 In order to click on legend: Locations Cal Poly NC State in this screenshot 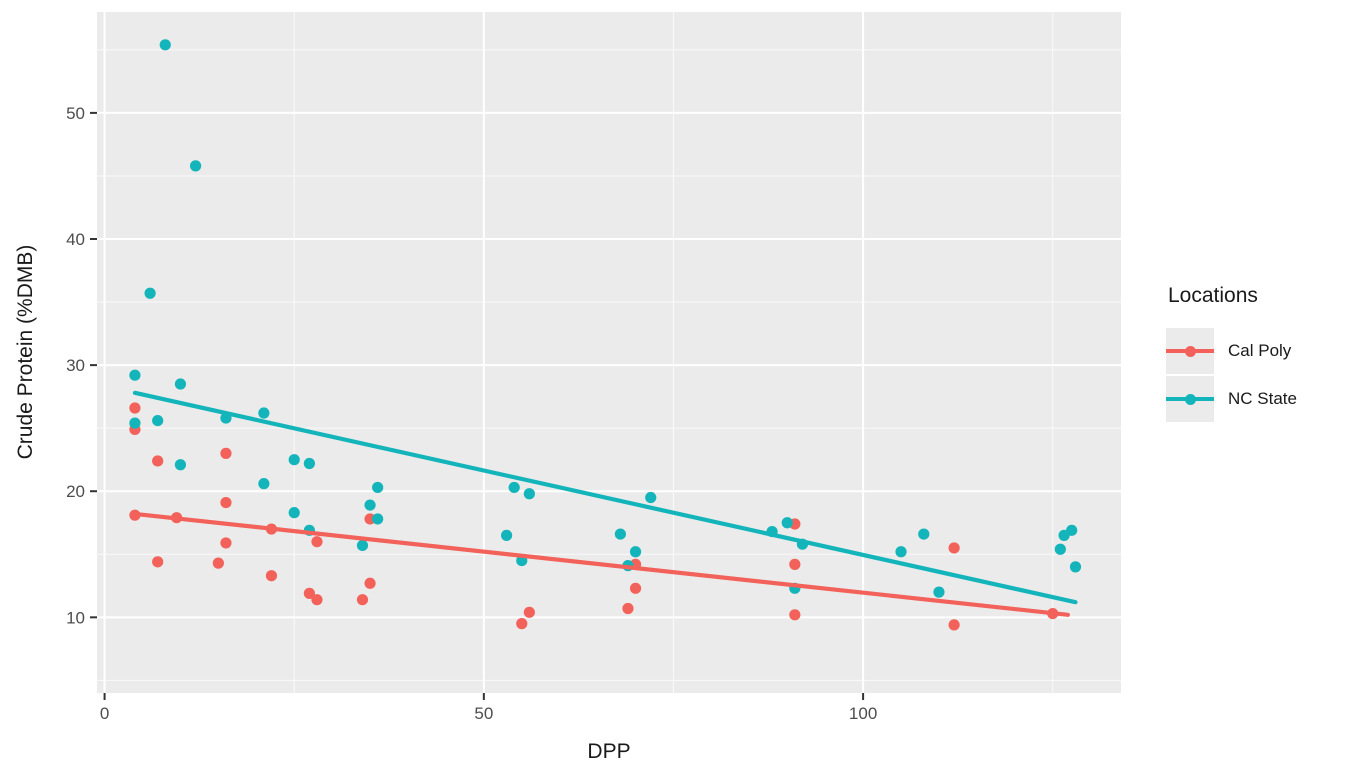, I will do `click(1231, 354)`.